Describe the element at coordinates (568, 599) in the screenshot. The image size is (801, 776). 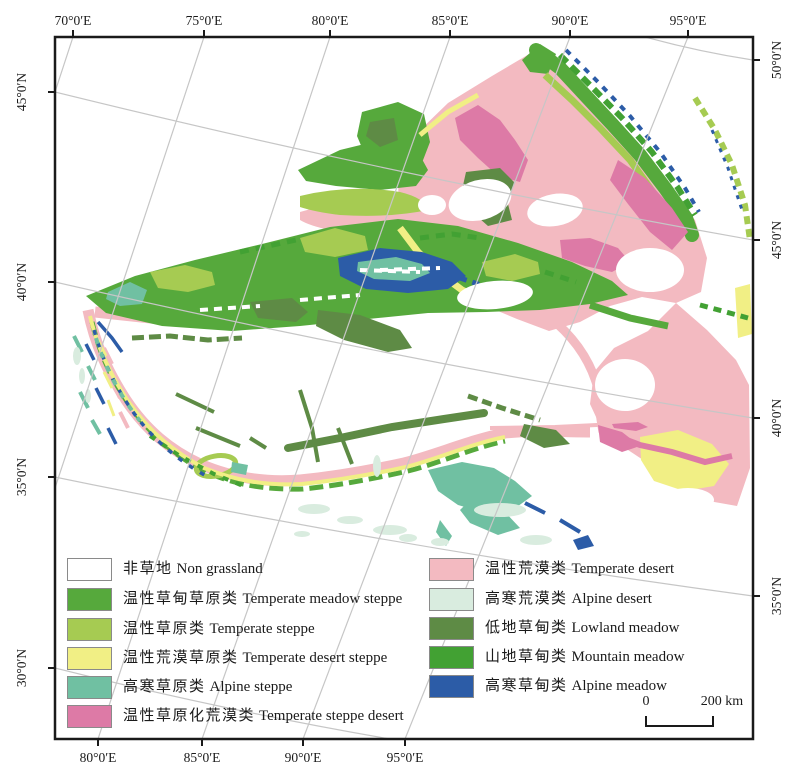
I see `legend-item-label: 高寒荒漠类 Alpine desert` at that location.